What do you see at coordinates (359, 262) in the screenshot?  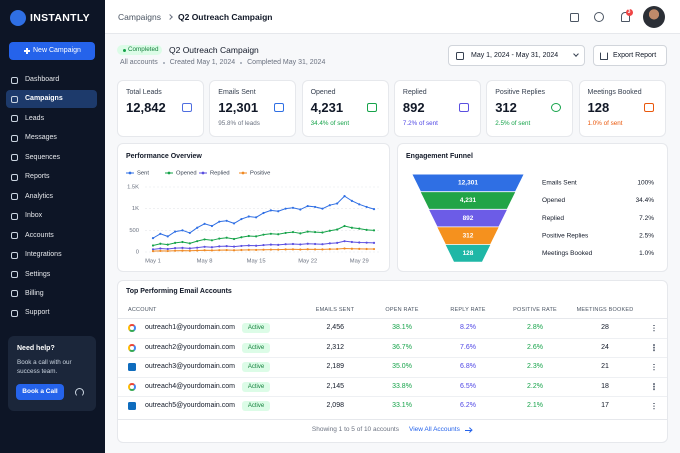 I see `x-tick-label: May 29` at bounding box center [359, 262].